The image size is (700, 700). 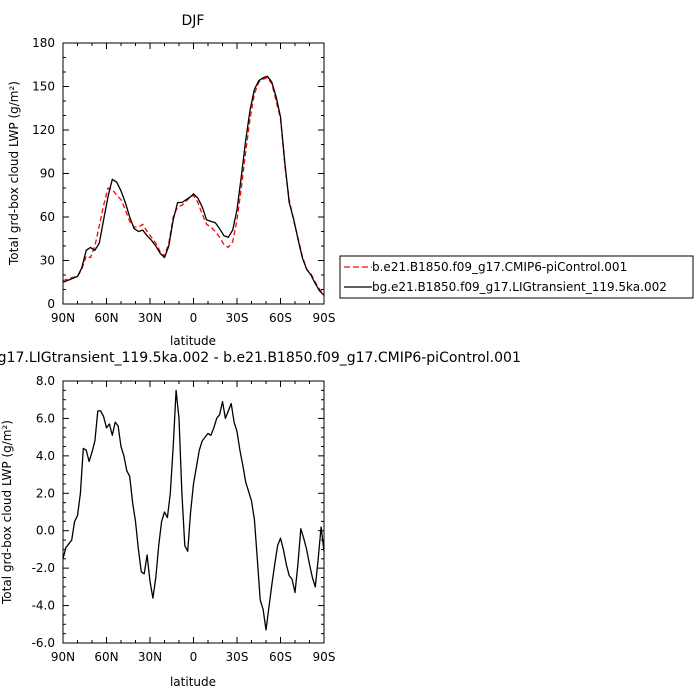 What do you see at coordinates (499, 267) in the screenshot?
I see `legend-label-control: b.e21.B1850.f09_g17.CMIP6-piControl.001` at bounding box center [499, 267].